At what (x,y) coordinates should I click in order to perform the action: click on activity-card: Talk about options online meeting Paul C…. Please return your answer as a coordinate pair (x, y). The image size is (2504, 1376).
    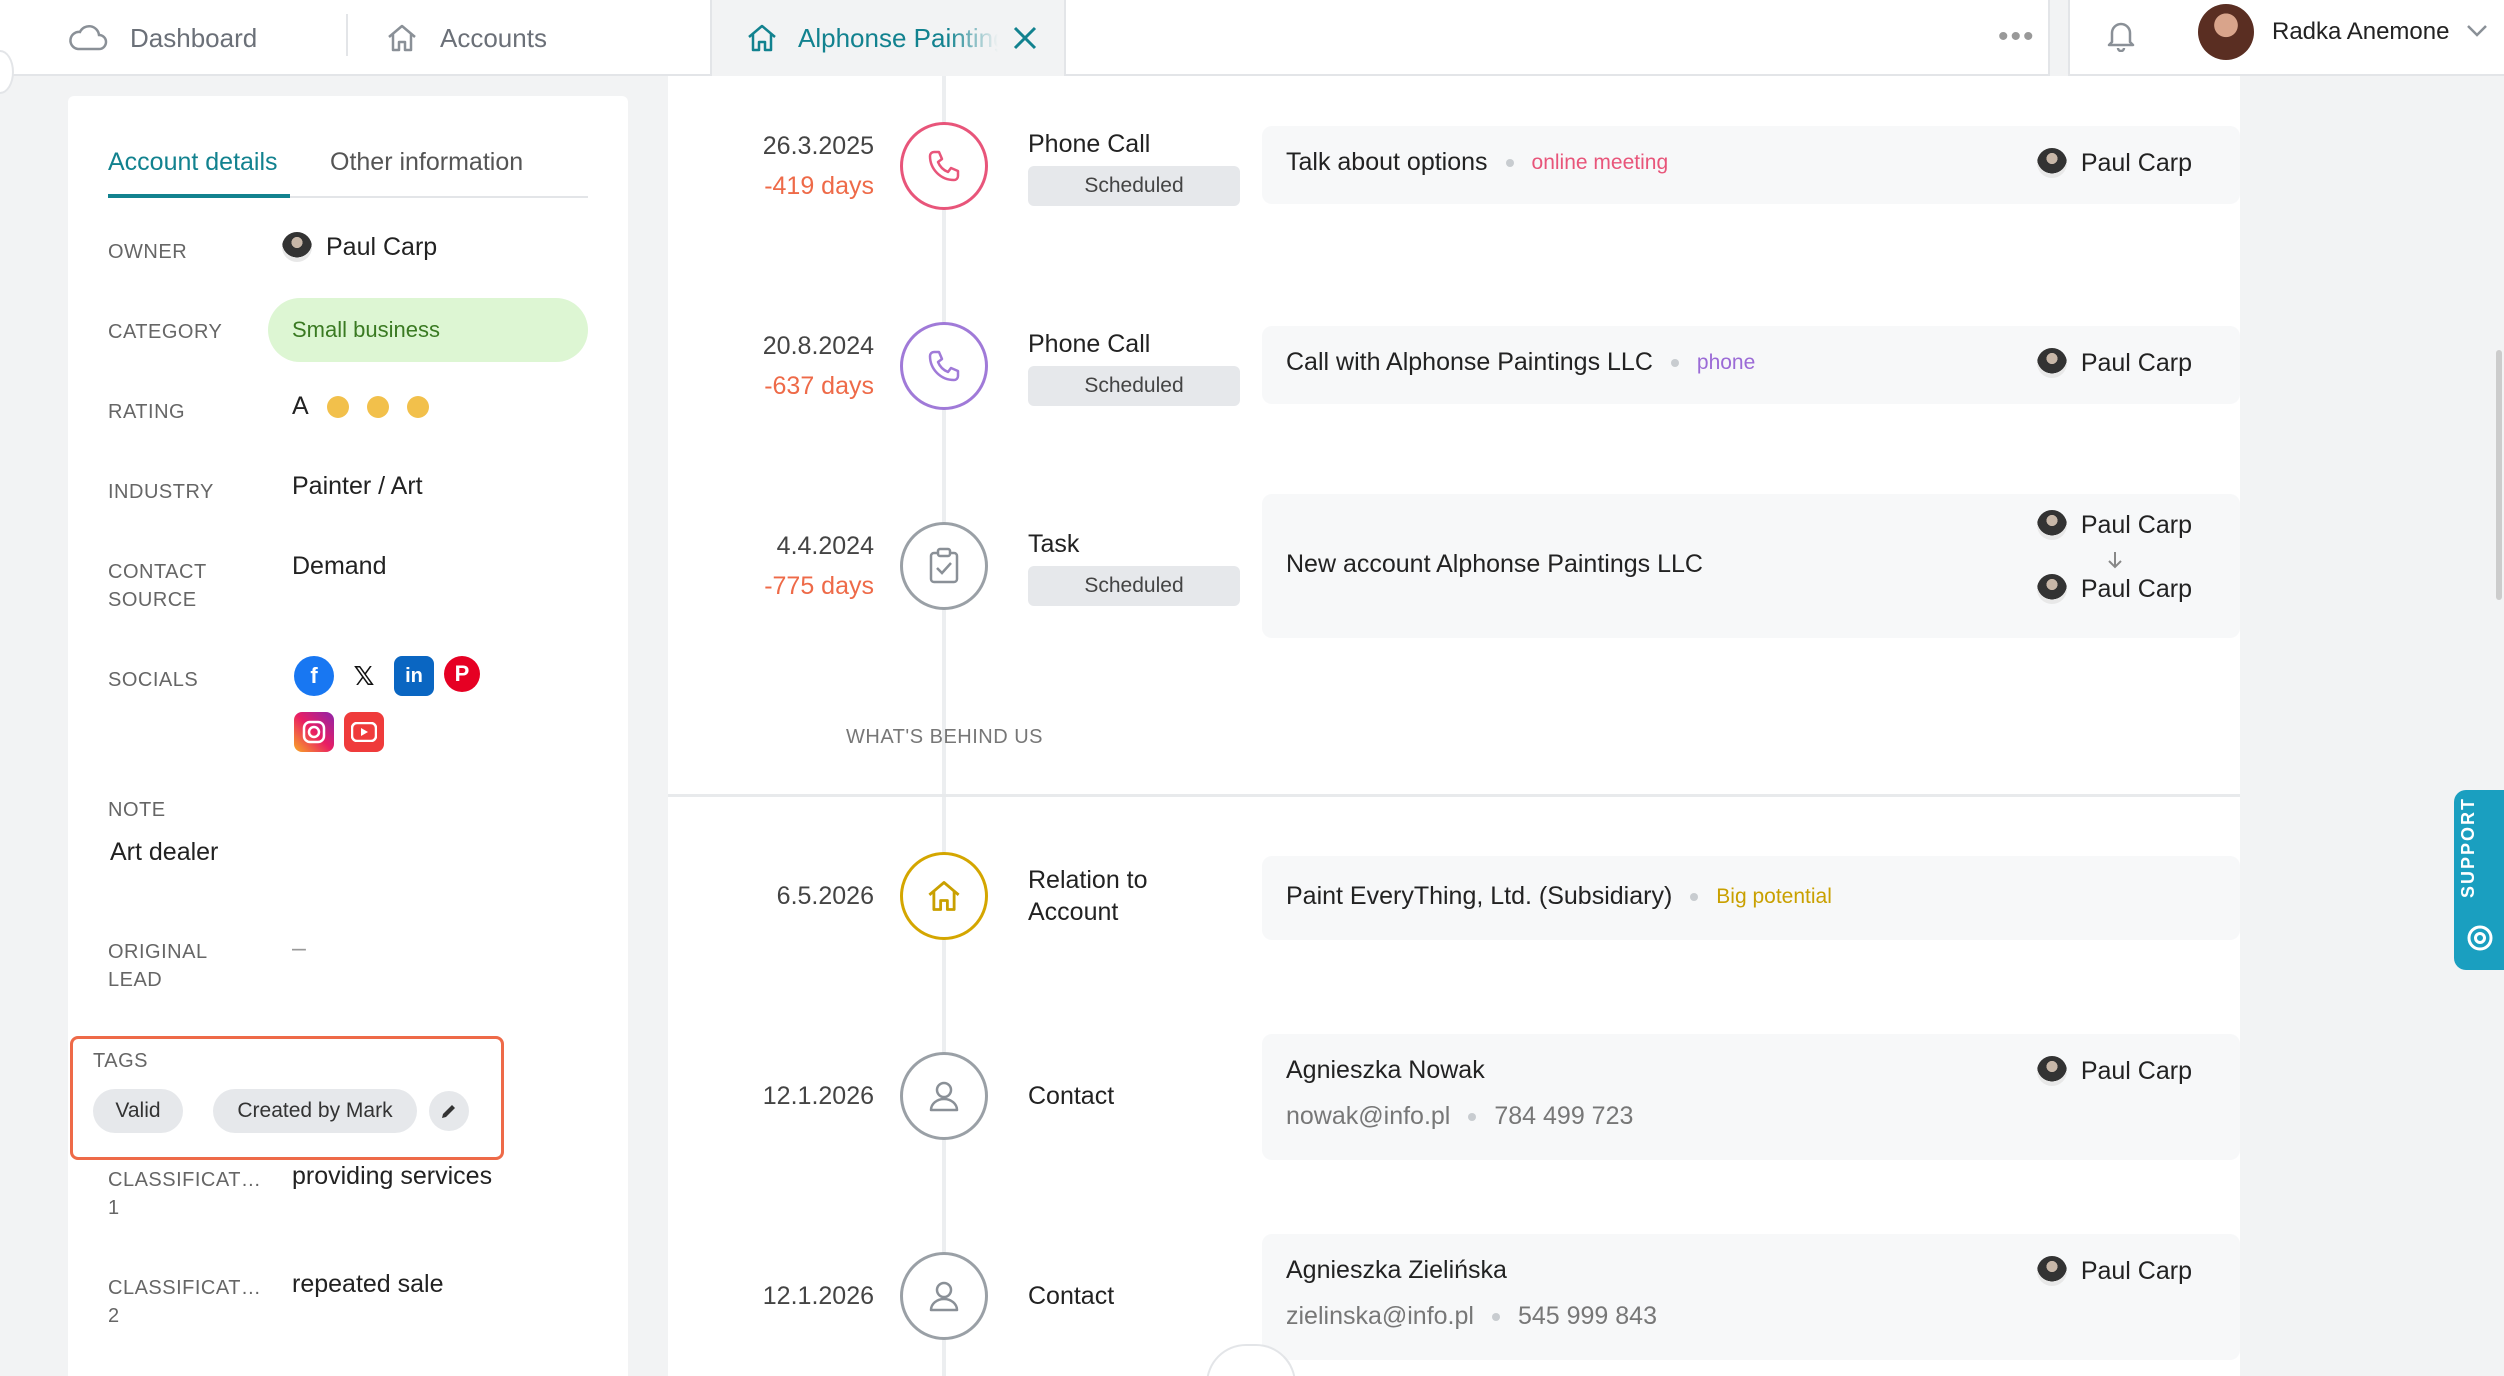
    Looking at the image, I should click on (1751, 165).